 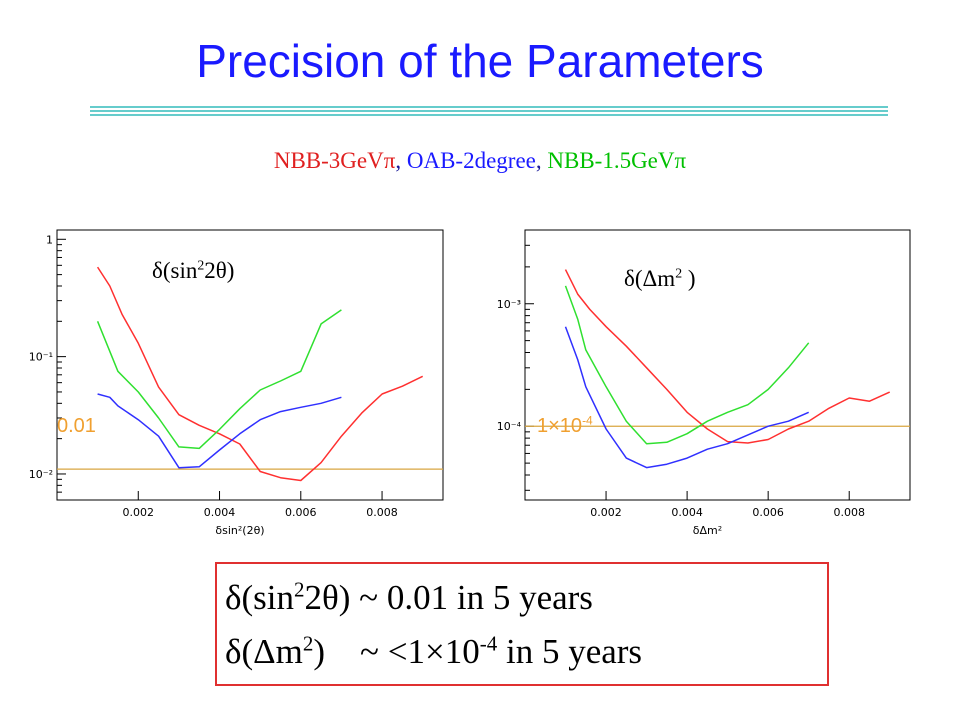 What do you see at coordinates (334, 160) in the screenshot?
I see `legend-item-red: NBB-3GeVπ` at bounding box center [334, 160].